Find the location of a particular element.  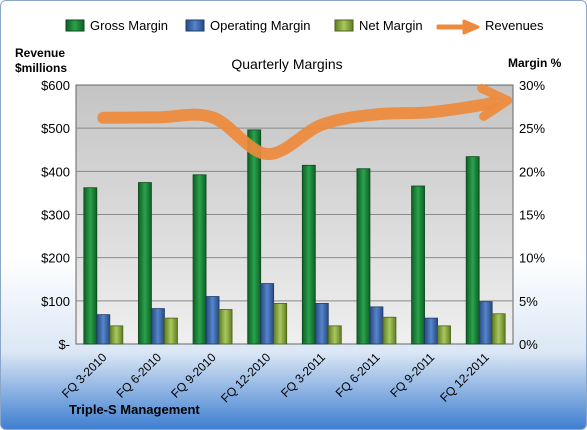

right-tick-label: 0% is located at coordinates (528, 344).